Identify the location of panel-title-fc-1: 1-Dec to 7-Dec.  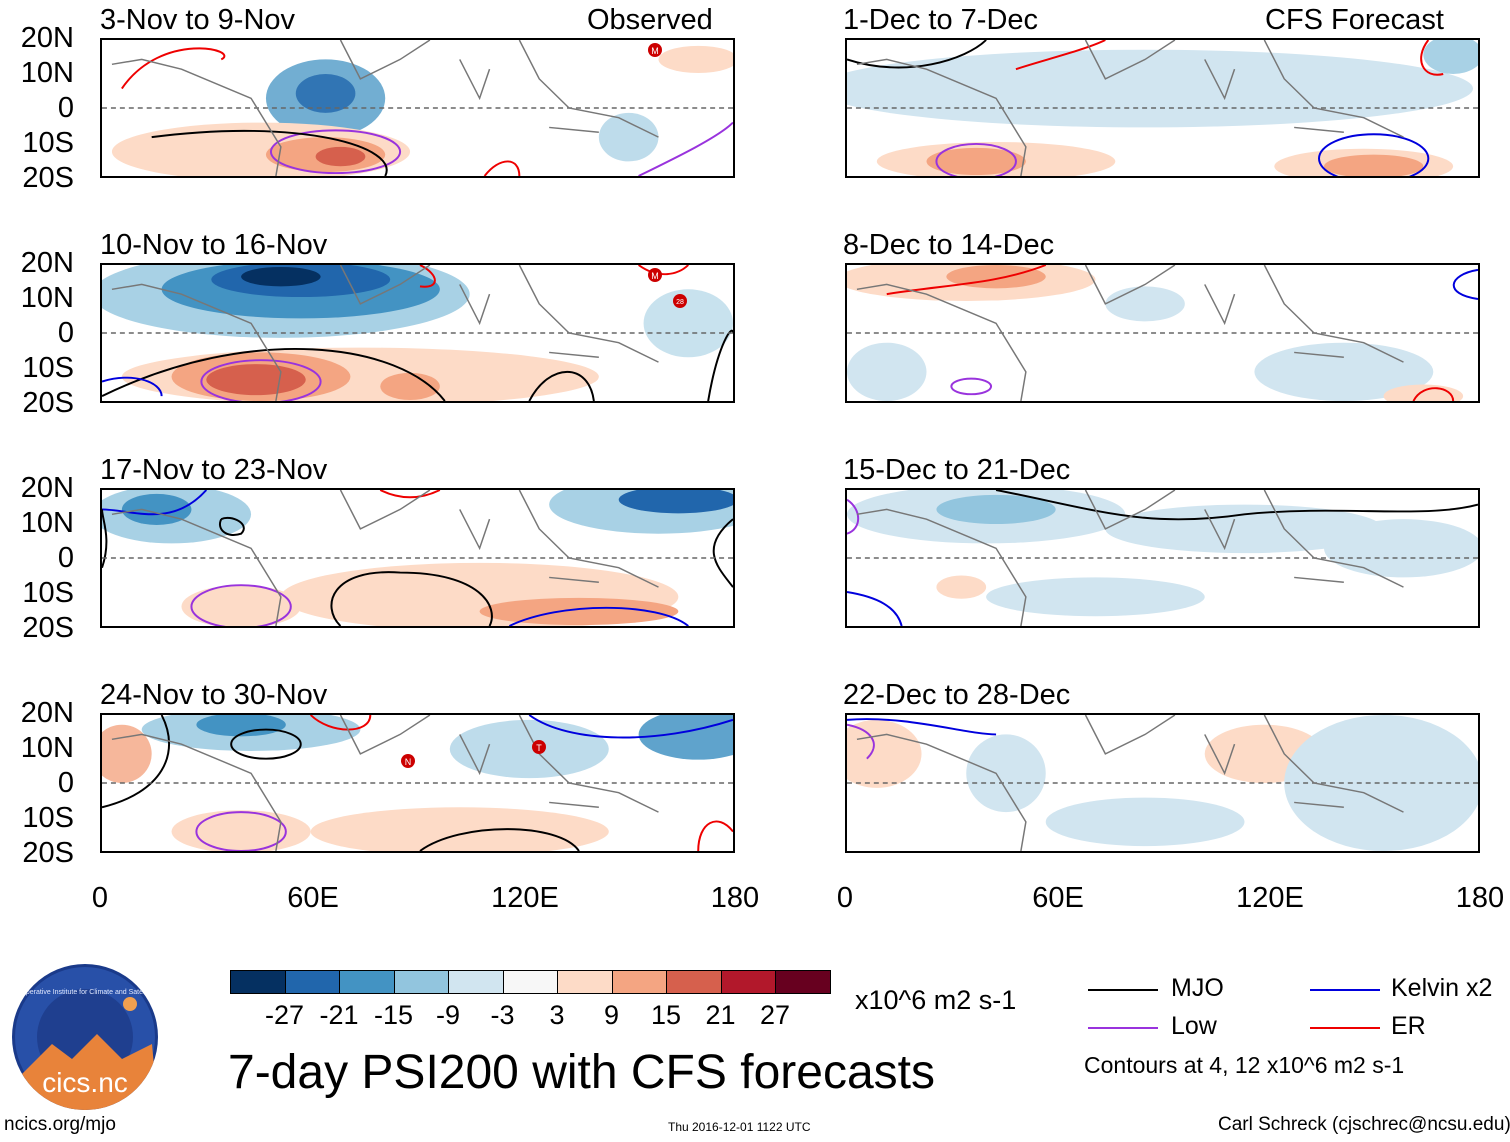
(941, 20).